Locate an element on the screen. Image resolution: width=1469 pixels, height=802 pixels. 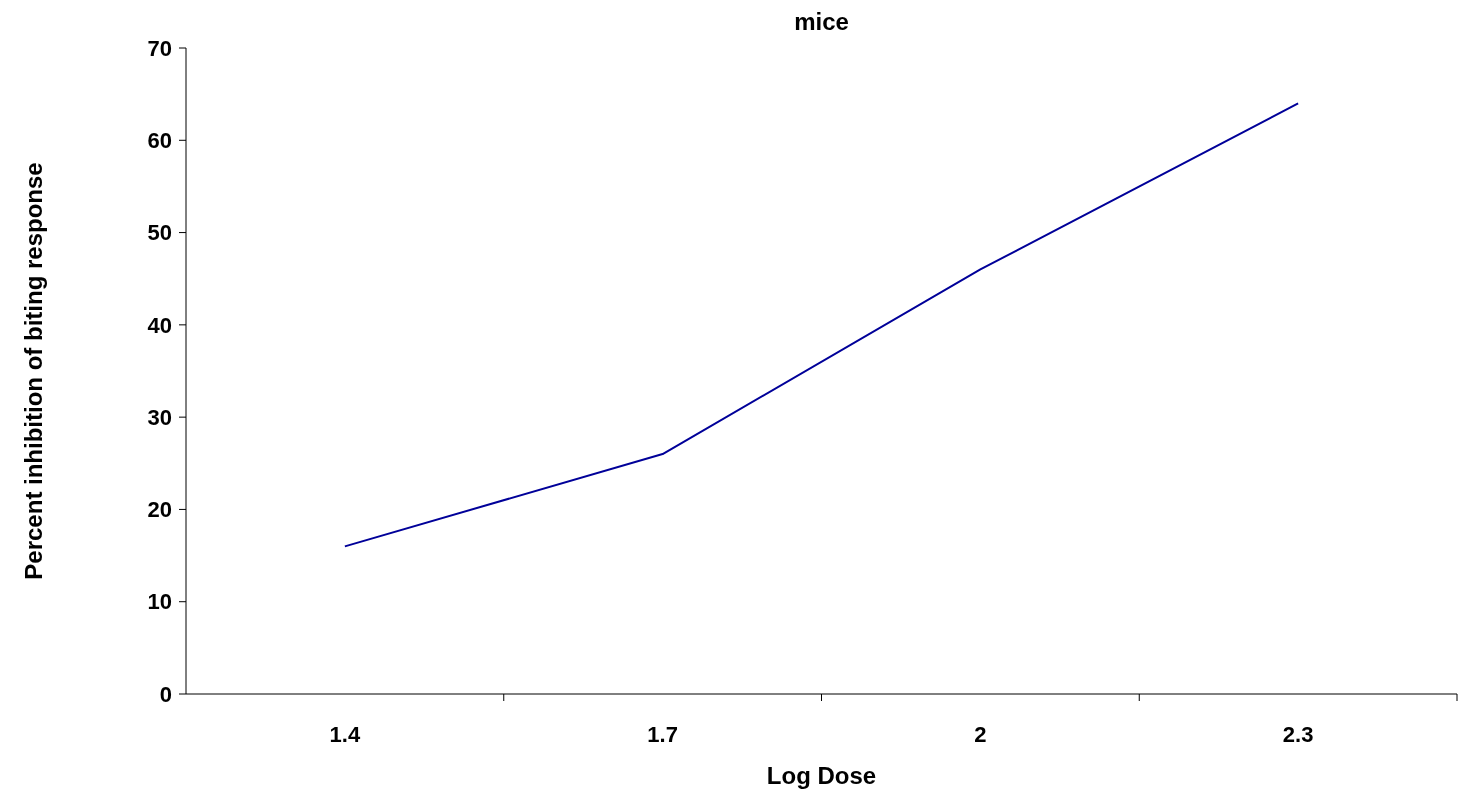
x-tick-label: 1.4 is located at coordinates (345, 734).